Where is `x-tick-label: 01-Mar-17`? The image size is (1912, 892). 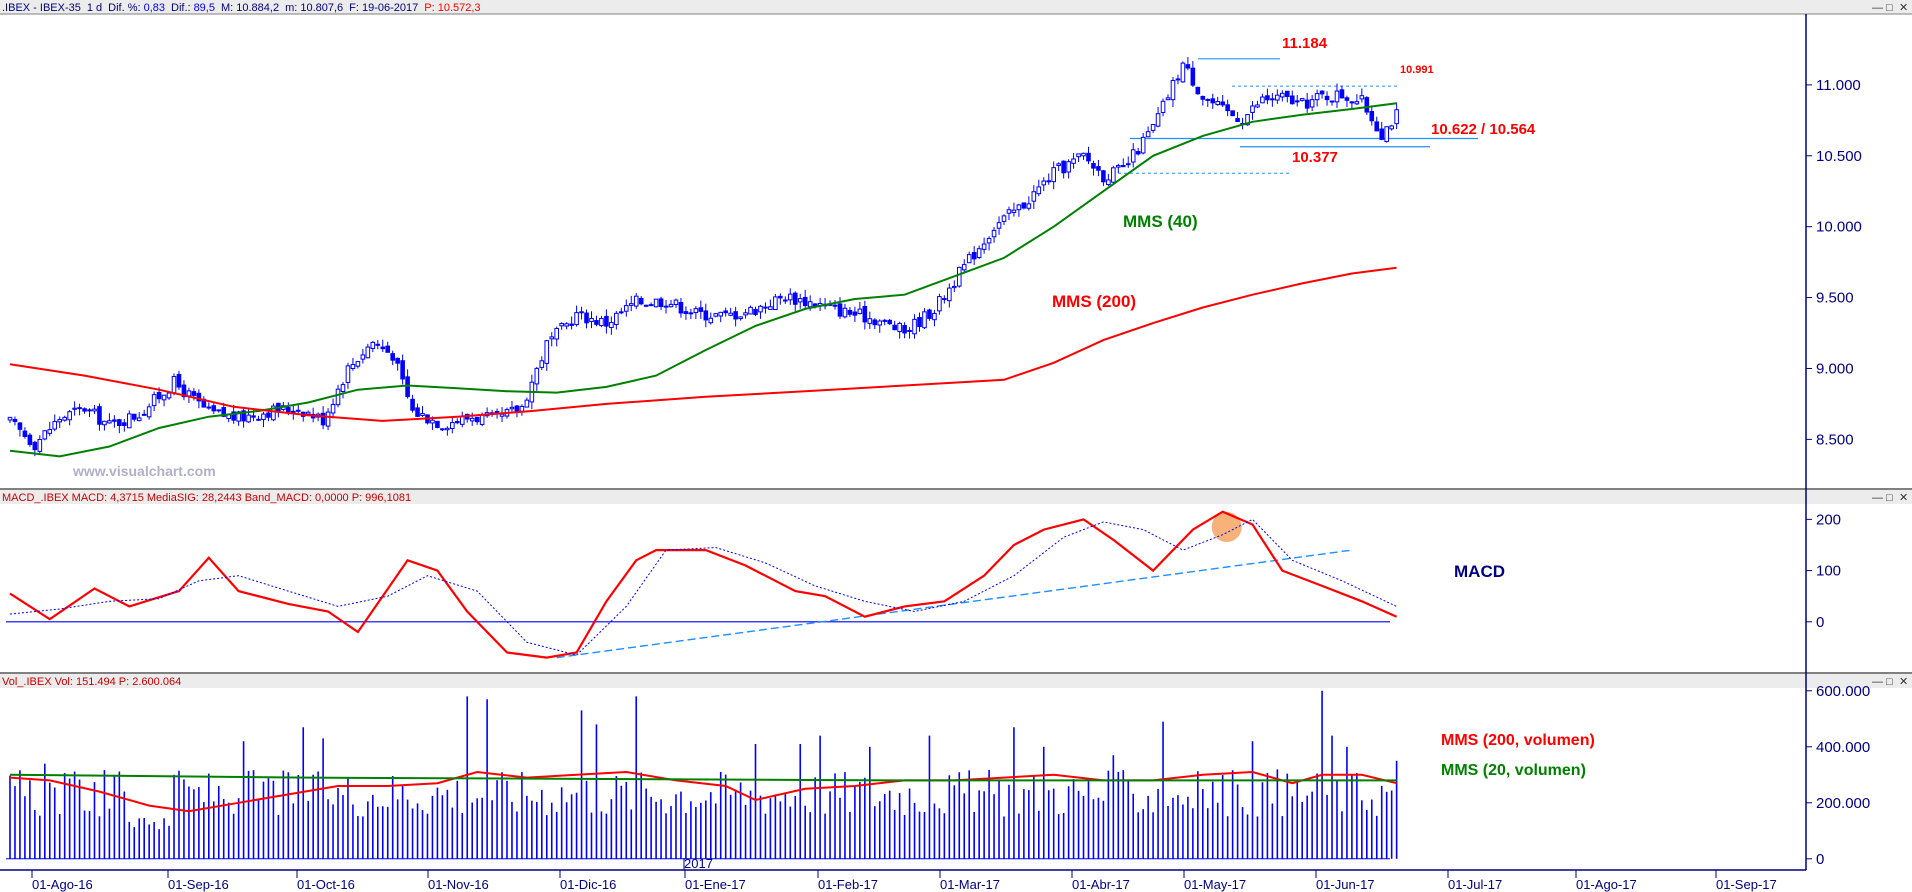
x-tick-label: 01-Mar-17 is located at coordinates (970, 884).